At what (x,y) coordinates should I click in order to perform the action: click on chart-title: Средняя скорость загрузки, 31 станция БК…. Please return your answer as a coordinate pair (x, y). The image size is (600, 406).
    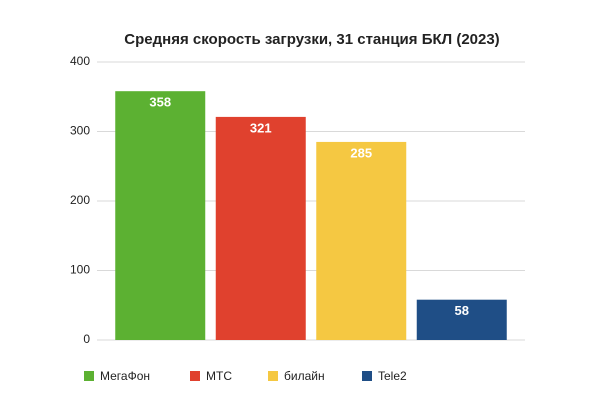
    Looking at the image, I should click on (311, 39).